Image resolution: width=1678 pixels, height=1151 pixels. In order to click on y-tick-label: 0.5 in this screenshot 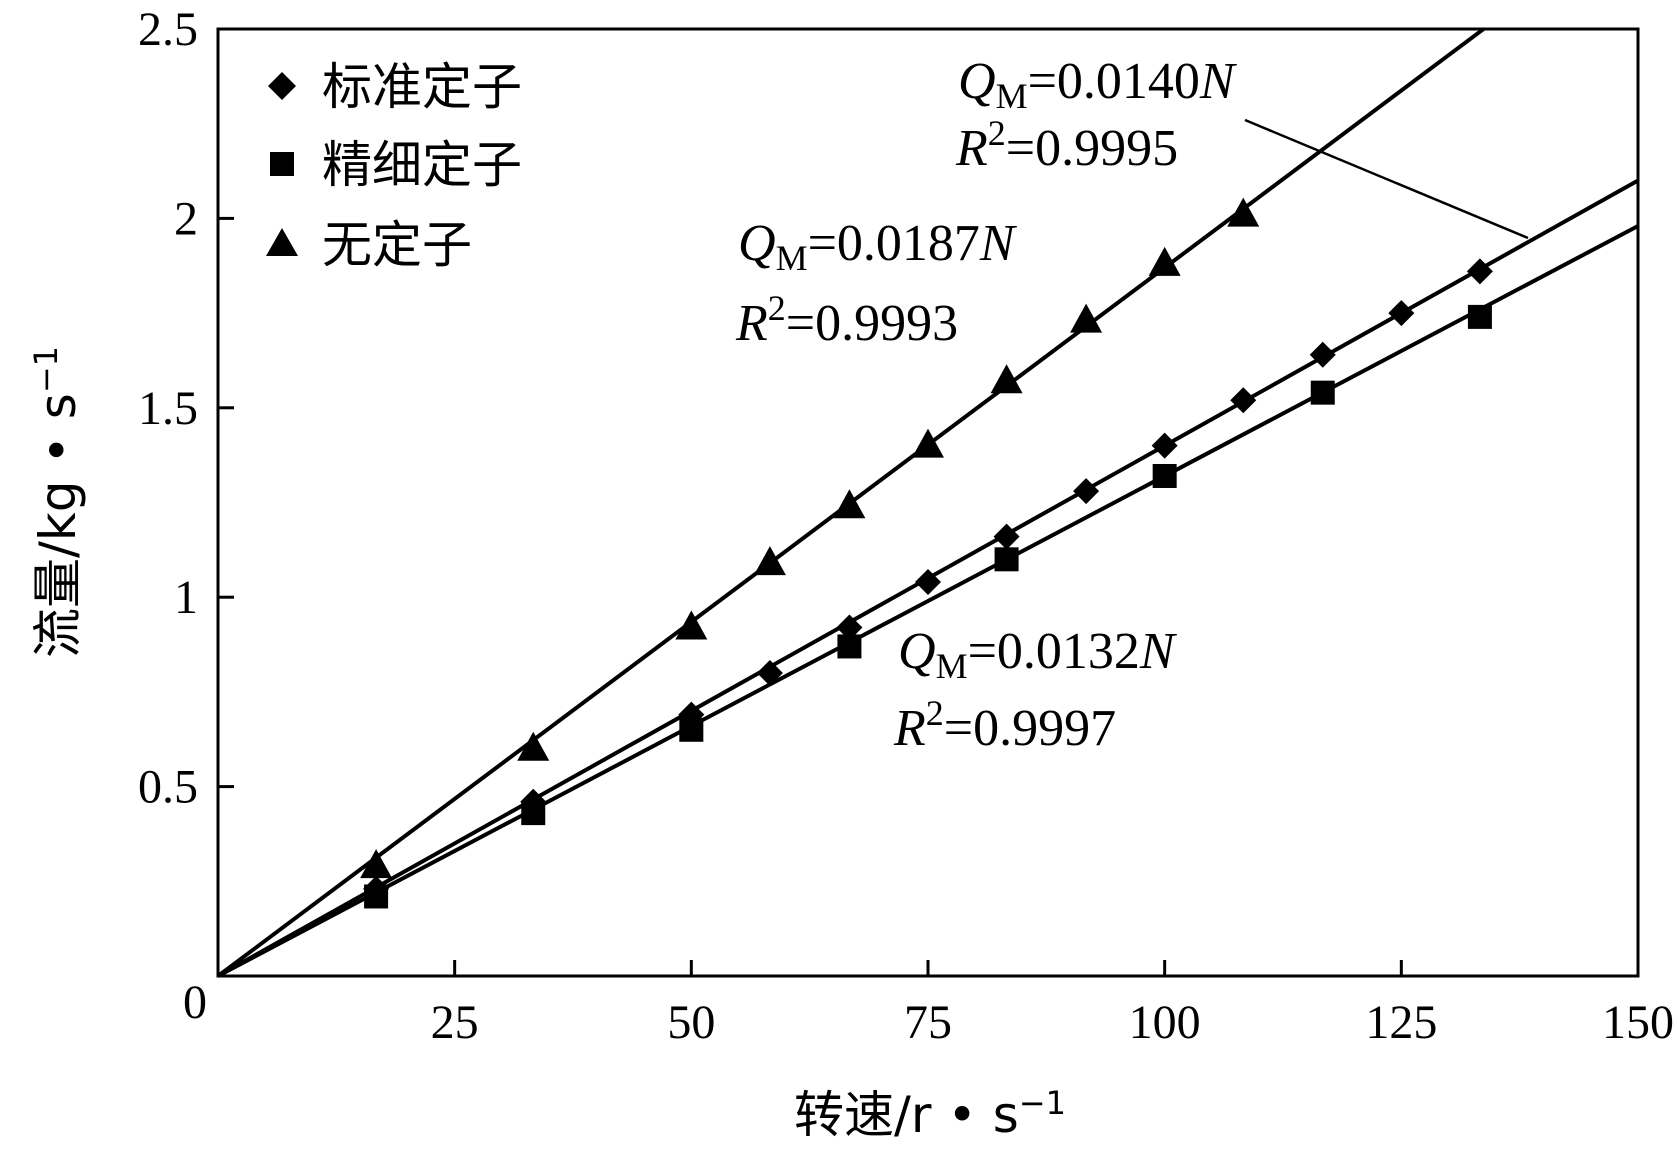, I will do `click(168, 787)`.